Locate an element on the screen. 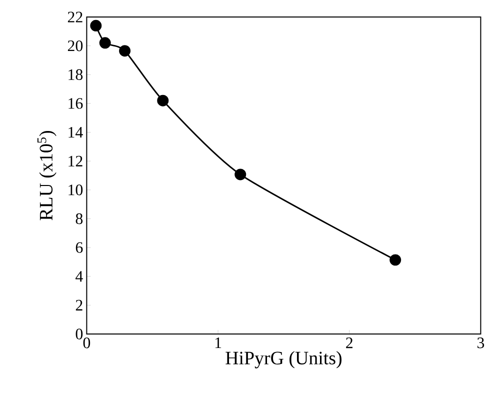  y-axis-title: RLU (x10$^{5}$) is located at coordinates (46, 175).